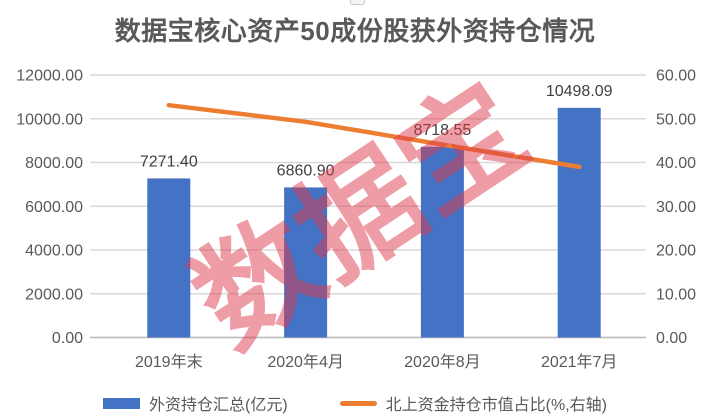 The width and height of the screenshot is (710, 420). Describe the element at coordinates (671, 338) in the screenshot. I see `right-axis-tick-label: 0.00` at that location.